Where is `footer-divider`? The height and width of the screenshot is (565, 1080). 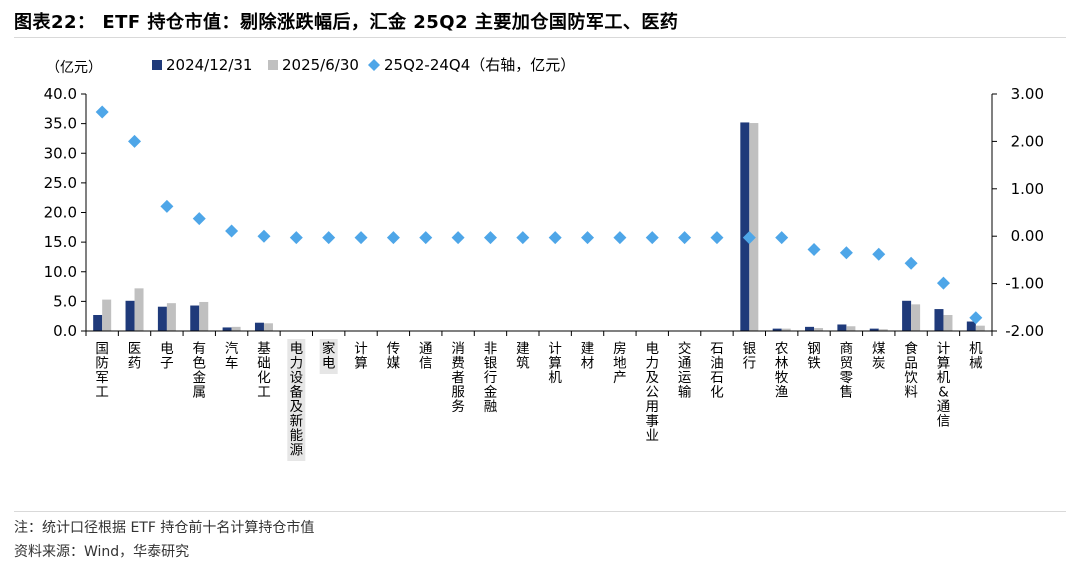
footer-divider is located at coordinates (540, 511).